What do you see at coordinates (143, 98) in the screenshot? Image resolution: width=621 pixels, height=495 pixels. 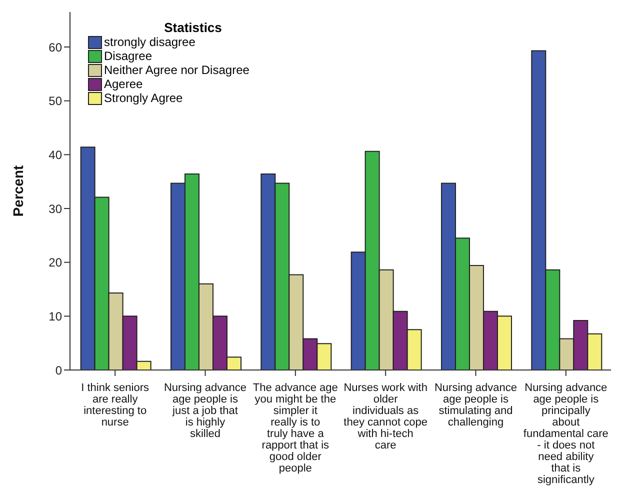 I see `legend-label: Strongly Agree` at bounding box center [143, 98].